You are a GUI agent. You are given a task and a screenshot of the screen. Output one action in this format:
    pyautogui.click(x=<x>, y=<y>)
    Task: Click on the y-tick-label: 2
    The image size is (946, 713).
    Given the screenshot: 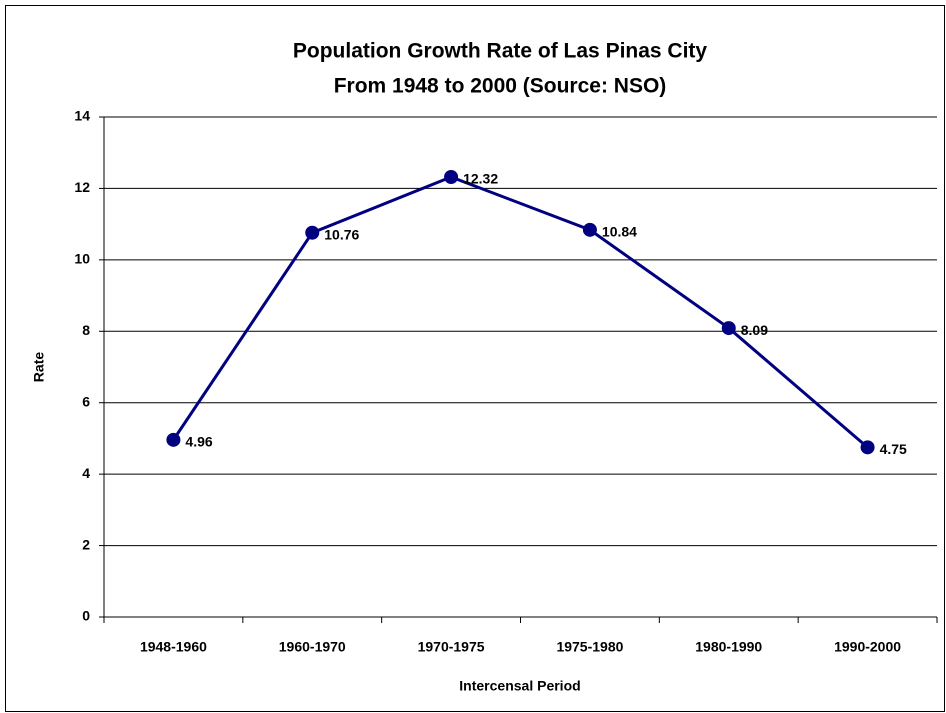 What is the action you would take?
    pyautogui.click(x=86, y=544)
    